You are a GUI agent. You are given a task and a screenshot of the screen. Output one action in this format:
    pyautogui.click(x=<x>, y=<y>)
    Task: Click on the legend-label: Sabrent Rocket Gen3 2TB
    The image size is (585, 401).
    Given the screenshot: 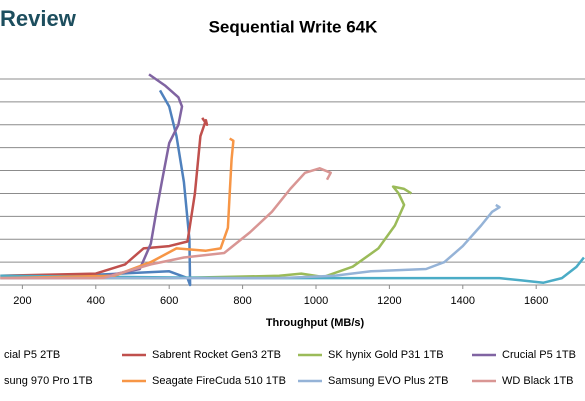 What is the action you would take?
    pyautogui.click(x=216, y=355)
    